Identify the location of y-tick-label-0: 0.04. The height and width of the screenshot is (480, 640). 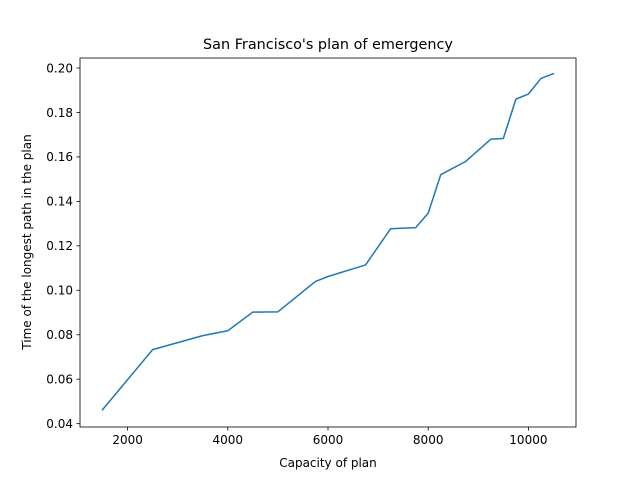
(59, 424).